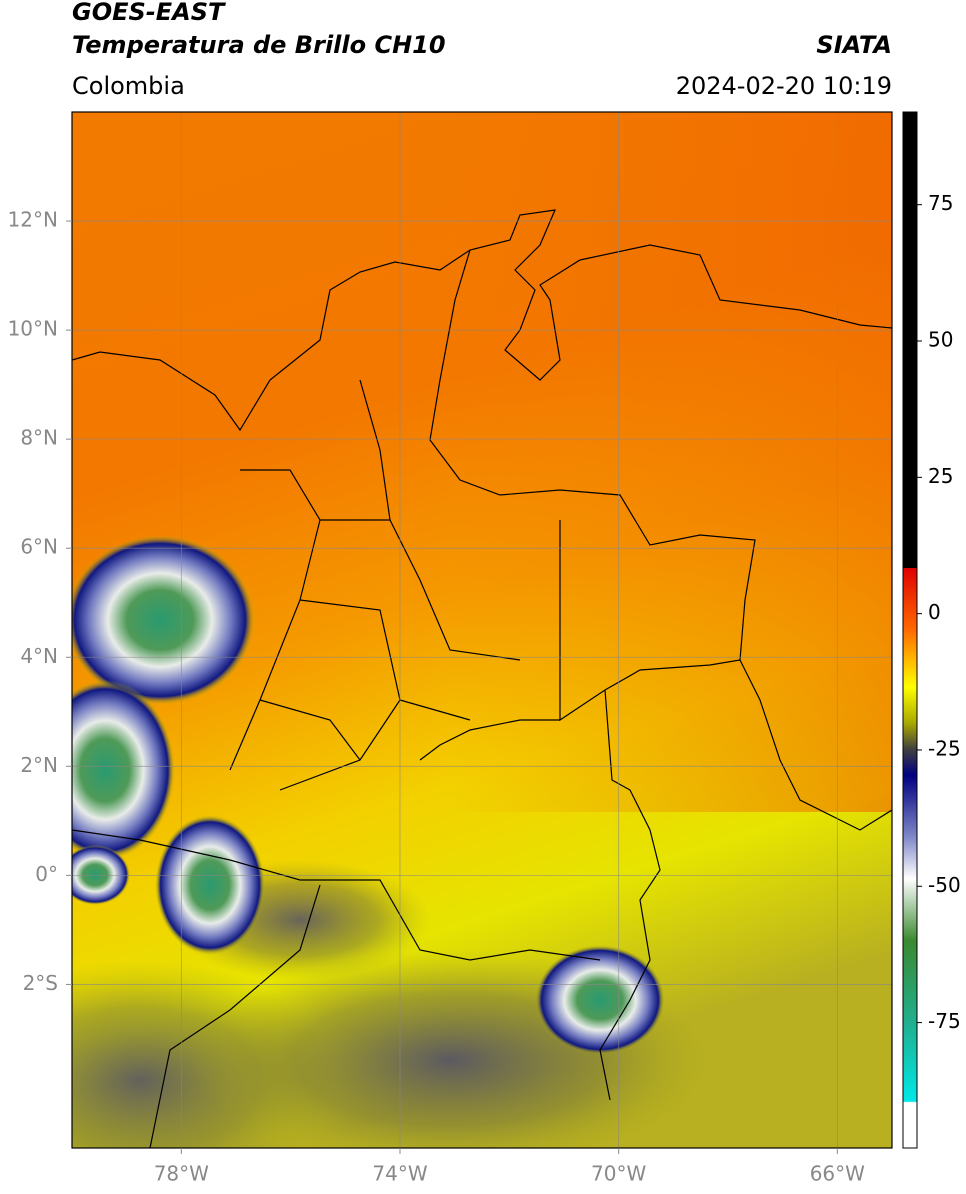  Describe the element at coordinates (910, 630) in the screenshot. I see `colorbar` at that location.